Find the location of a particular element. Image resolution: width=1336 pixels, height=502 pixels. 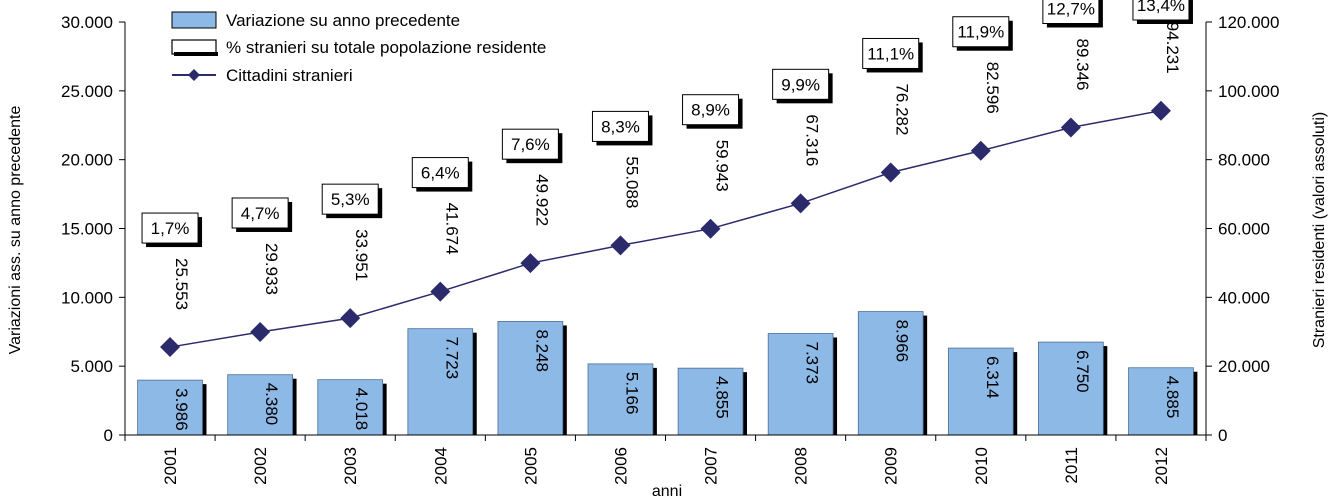

x-tick-label: 2001 is located at coordinates (170, 466).